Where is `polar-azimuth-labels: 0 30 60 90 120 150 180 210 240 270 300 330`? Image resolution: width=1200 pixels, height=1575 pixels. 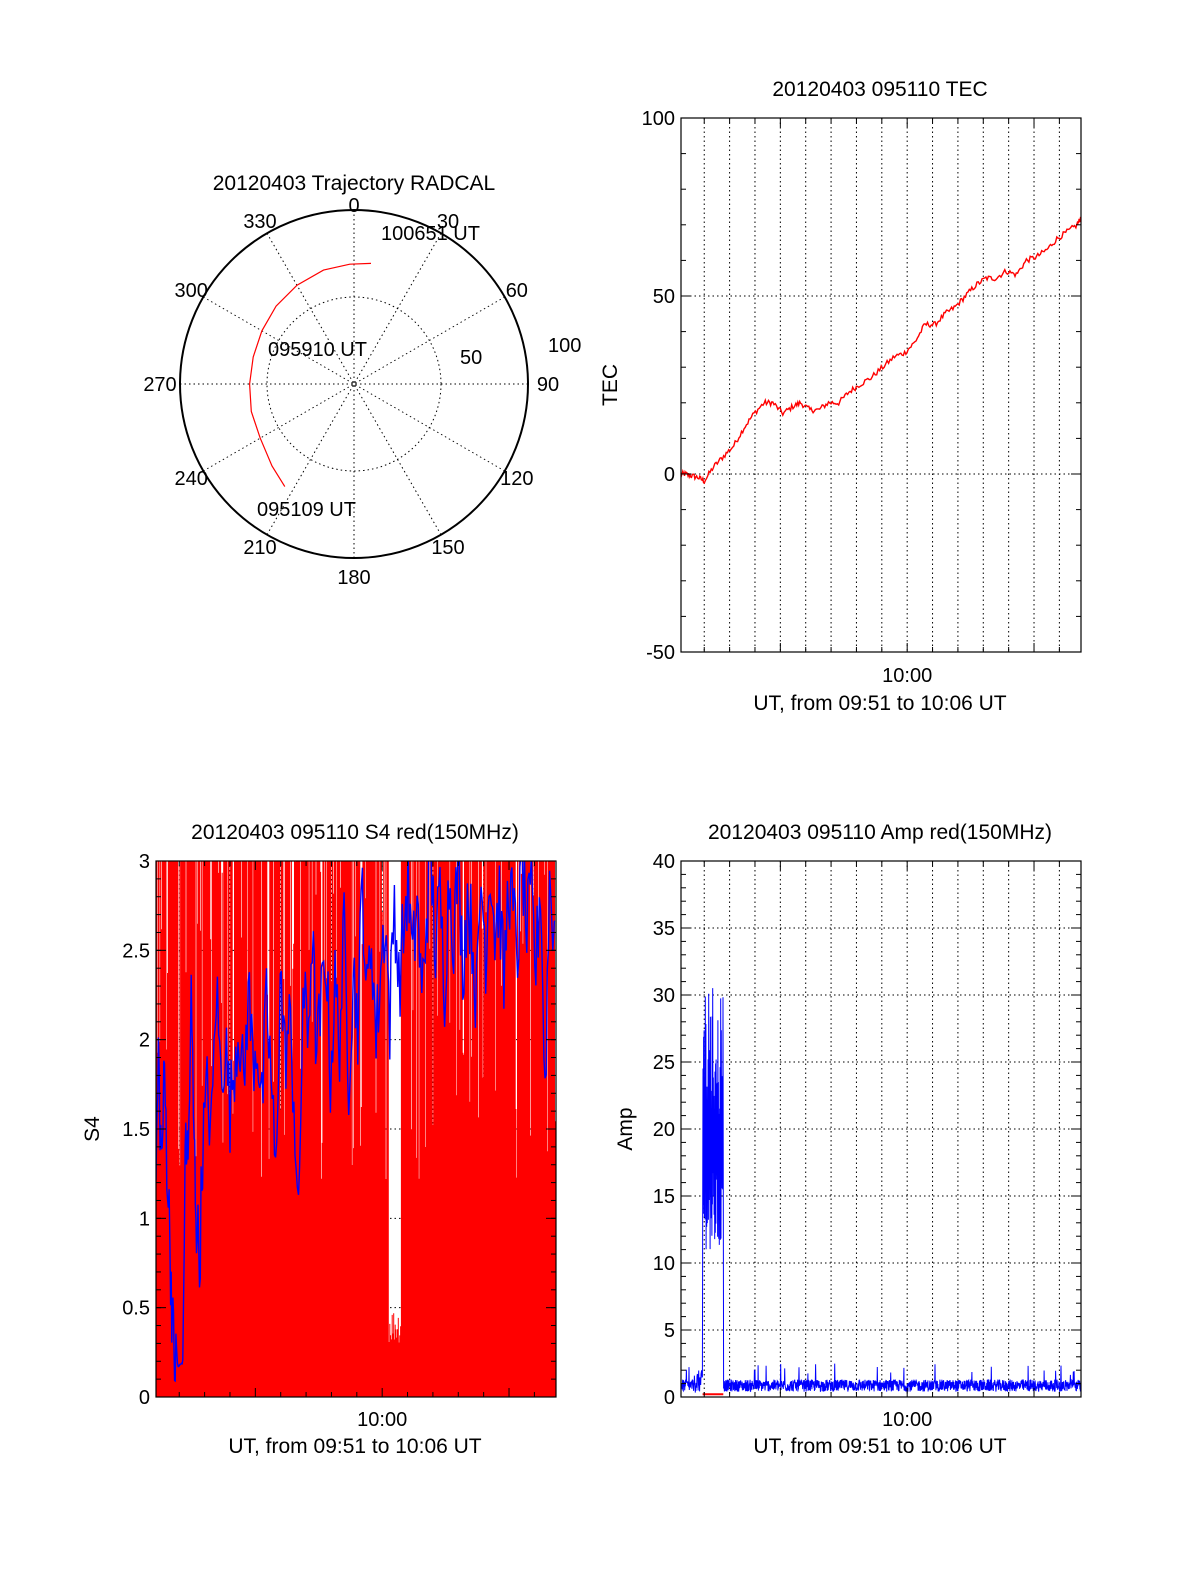
polar-azimuth-labels: 0 30 60 90 120 150 180 210 240 270 300 330 is located at coordinates (351, 392).